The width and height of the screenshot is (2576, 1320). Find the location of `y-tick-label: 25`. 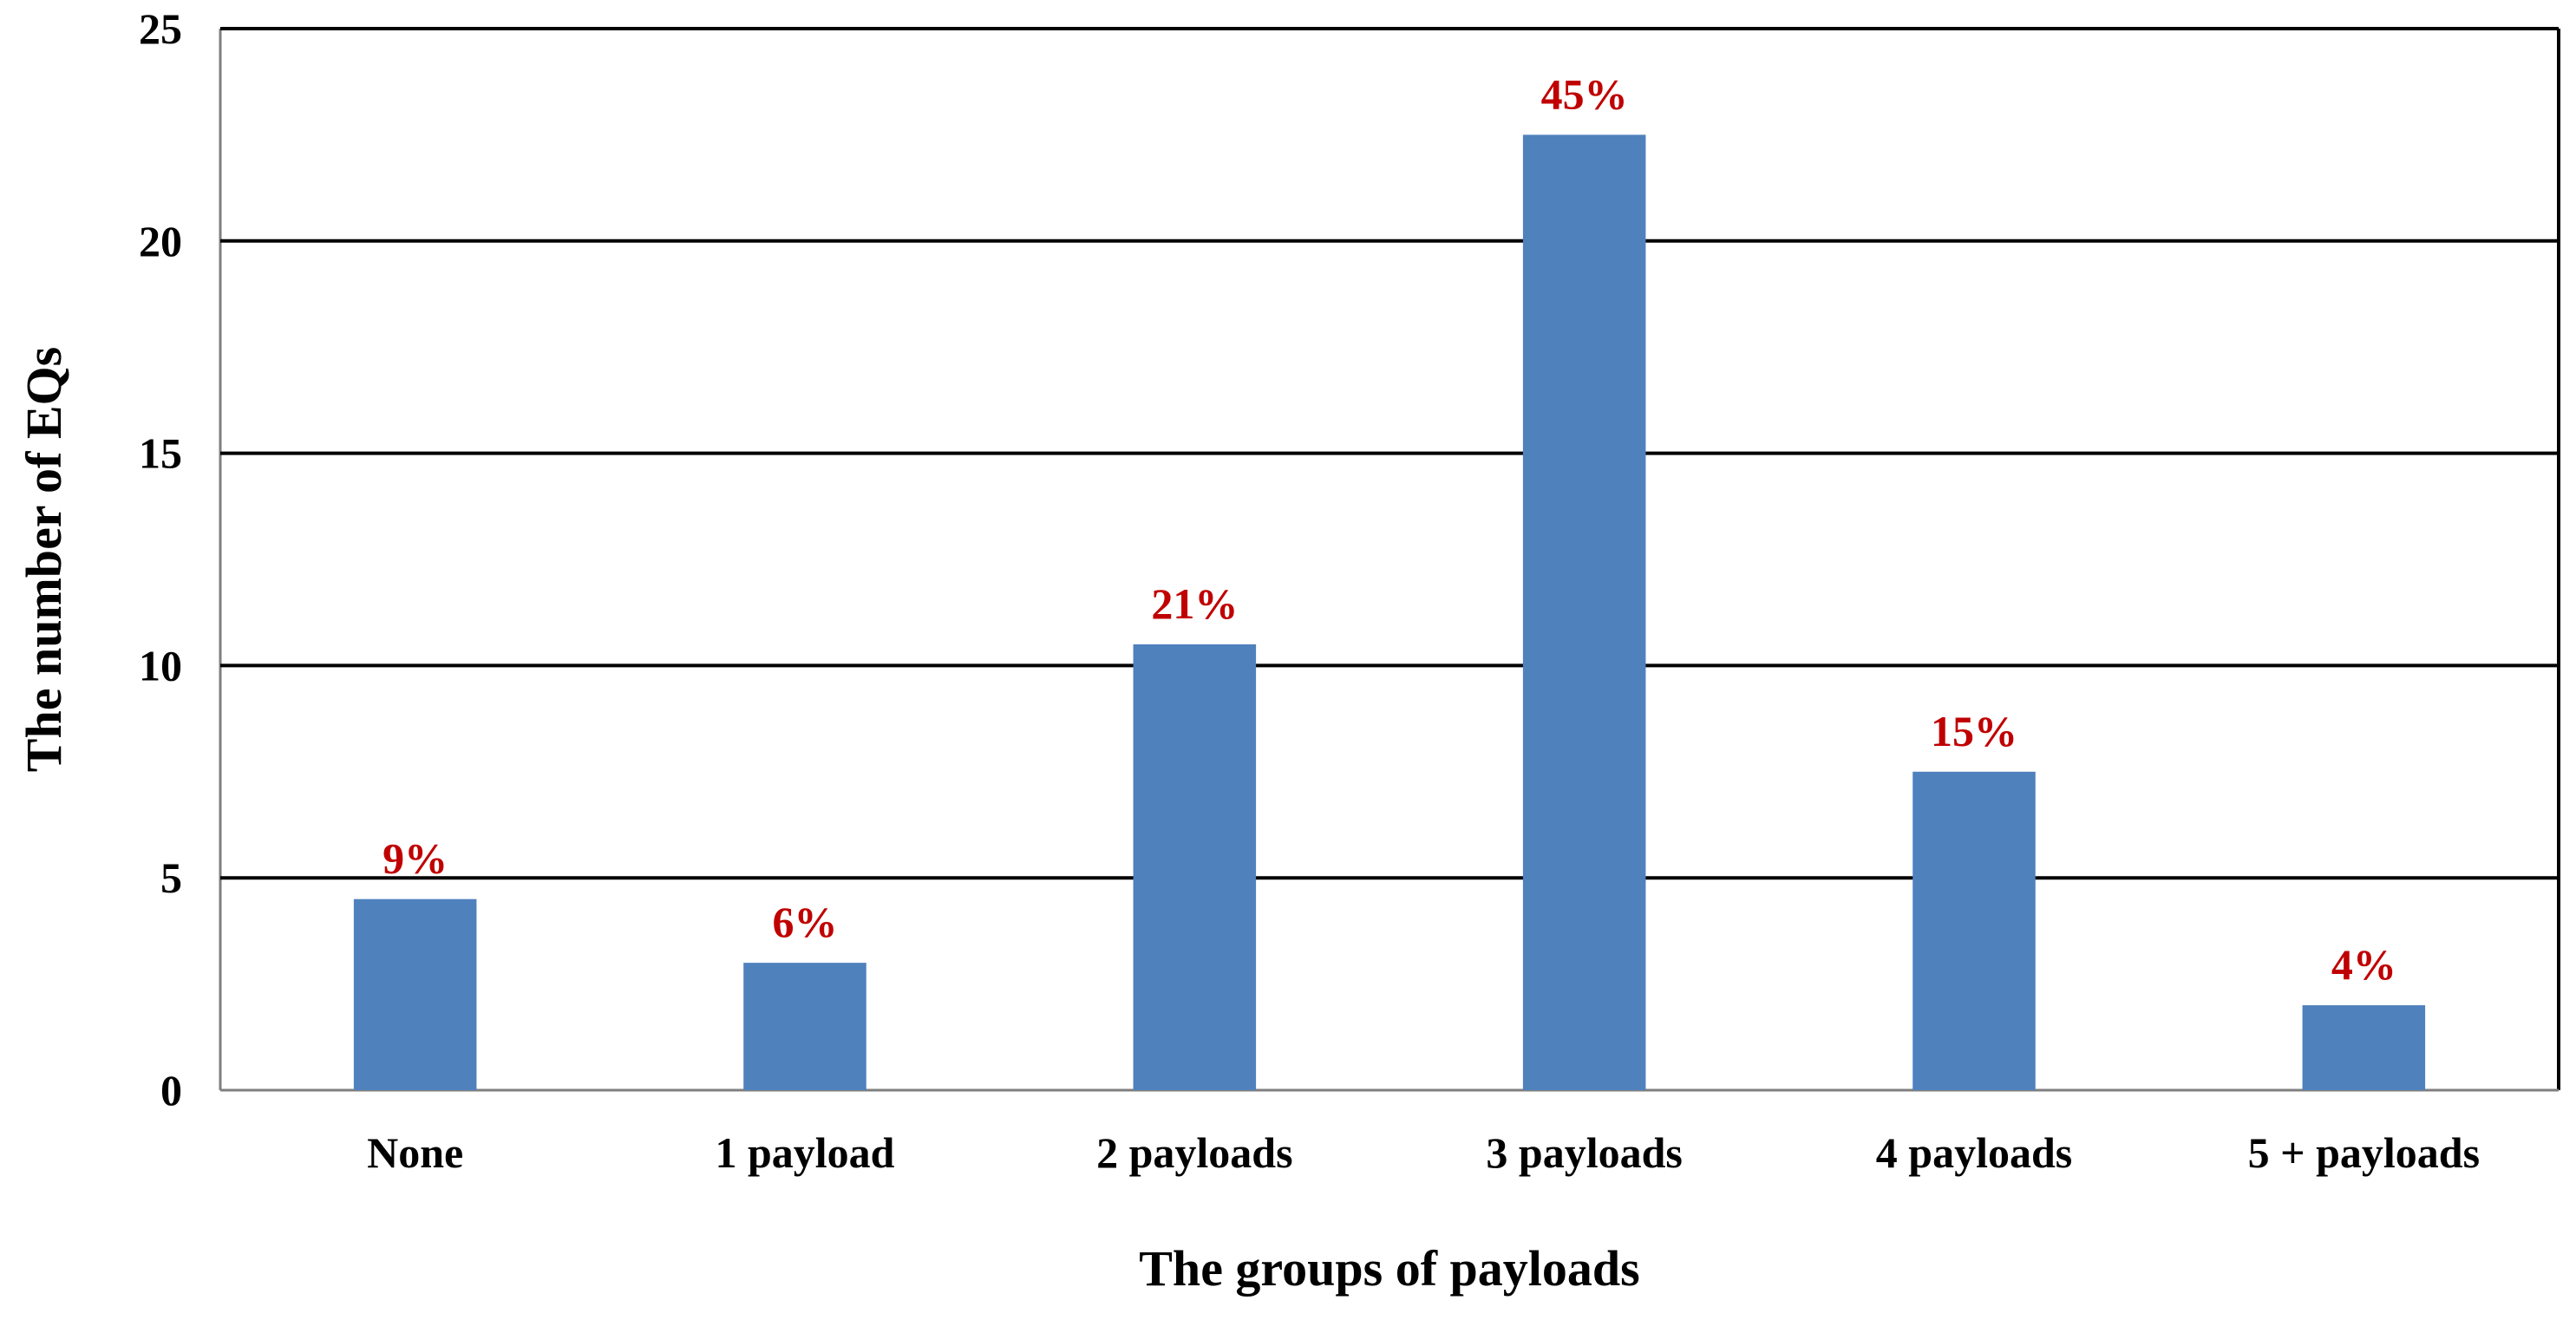

y-tick-label: 25 is located at coordinates (160, 28).